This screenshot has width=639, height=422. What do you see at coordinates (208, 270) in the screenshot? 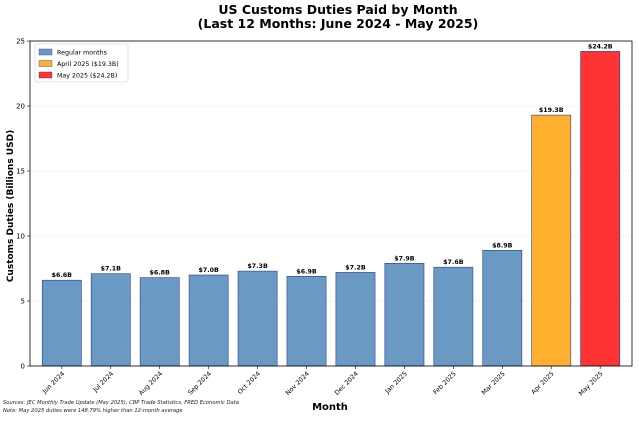
I see `value-label: $7.0B` at bounding box center [208, 270].